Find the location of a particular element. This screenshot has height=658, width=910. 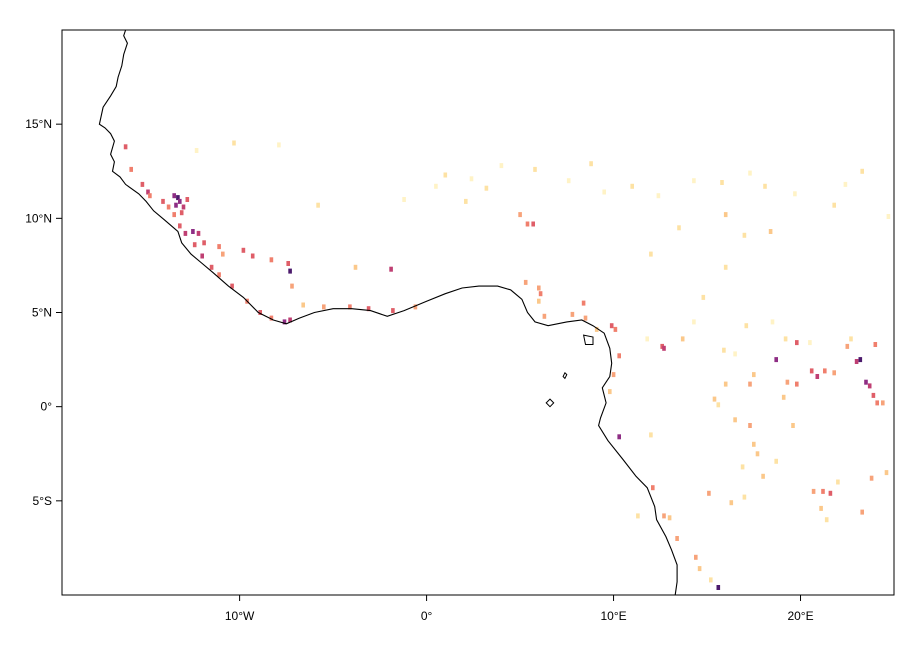

y-tick-label: 0° is located at coordinates (47, 407).